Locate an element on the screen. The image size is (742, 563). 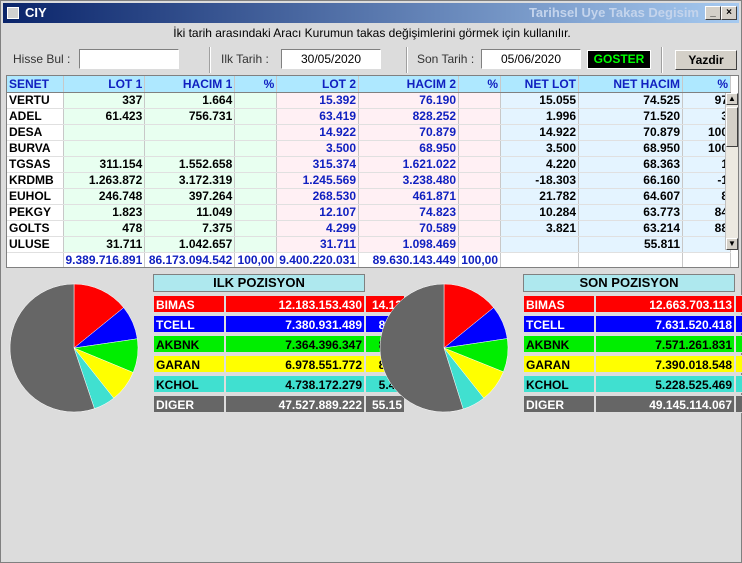
position-value: 12.183.153.430 is located at coordinates (295, 304).